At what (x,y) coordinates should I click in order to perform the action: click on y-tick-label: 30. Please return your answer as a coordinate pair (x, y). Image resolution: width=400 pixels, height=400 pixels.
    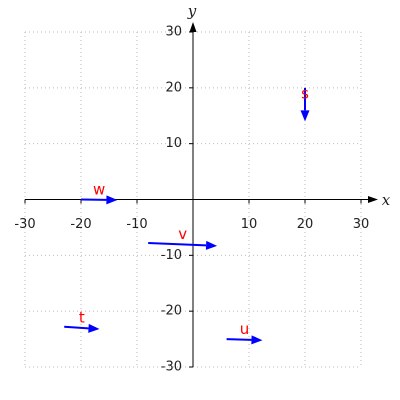
    Looking at the image, I should click on (173, 32).